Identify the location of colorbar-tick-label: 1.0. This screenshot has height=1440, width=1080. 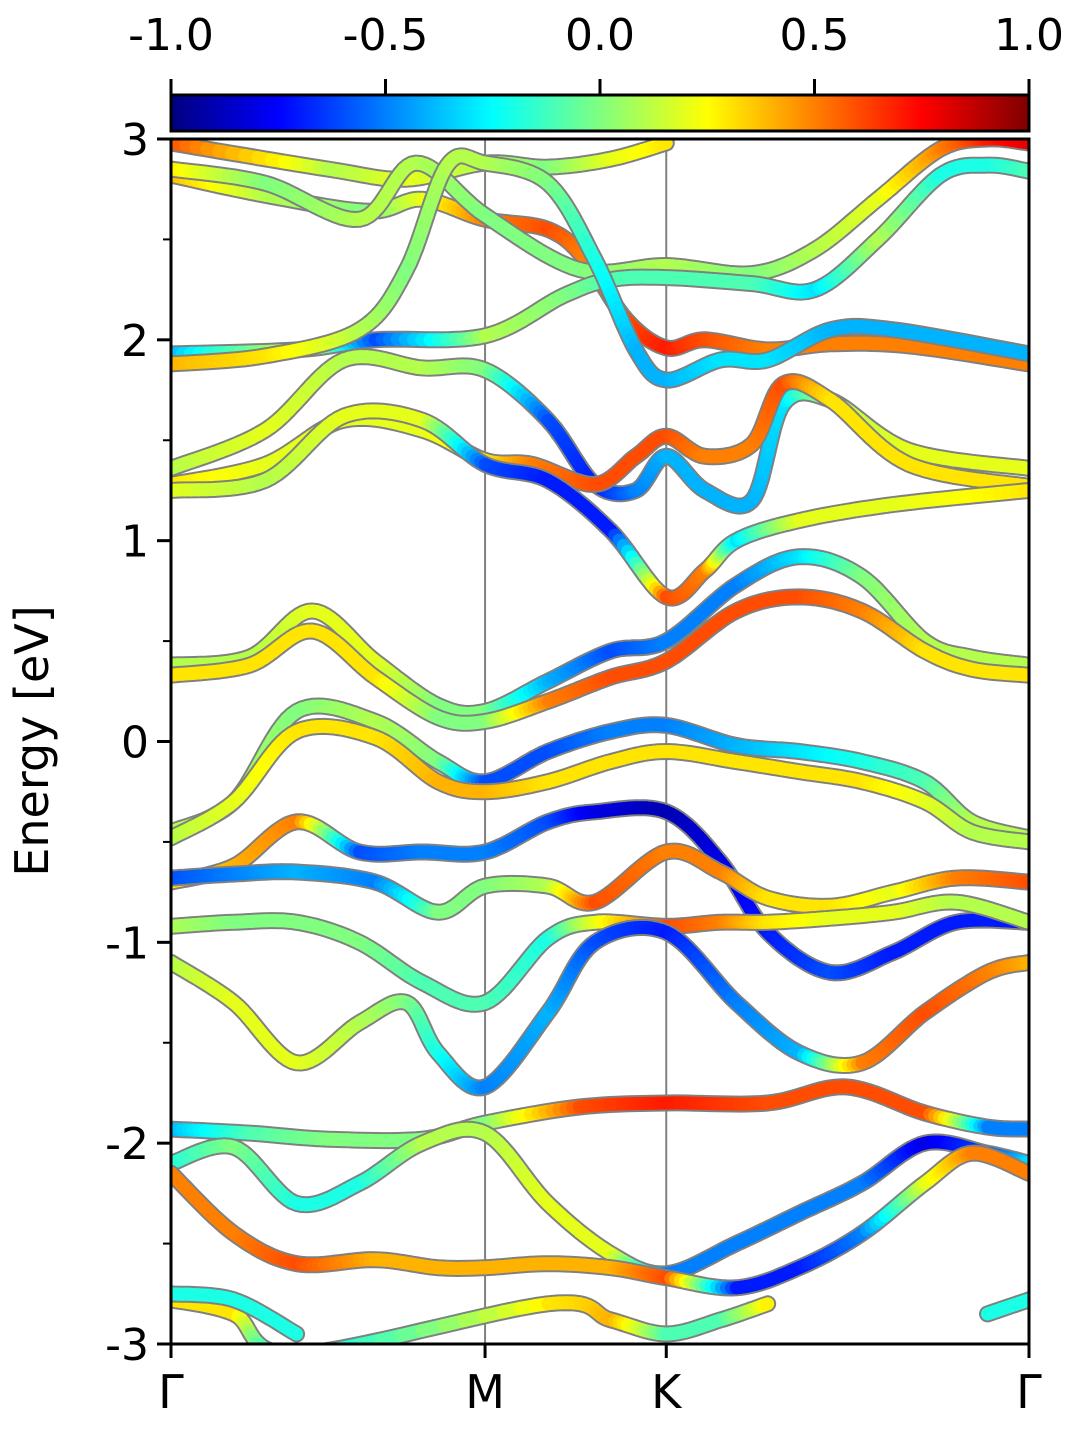
(1029, 35).